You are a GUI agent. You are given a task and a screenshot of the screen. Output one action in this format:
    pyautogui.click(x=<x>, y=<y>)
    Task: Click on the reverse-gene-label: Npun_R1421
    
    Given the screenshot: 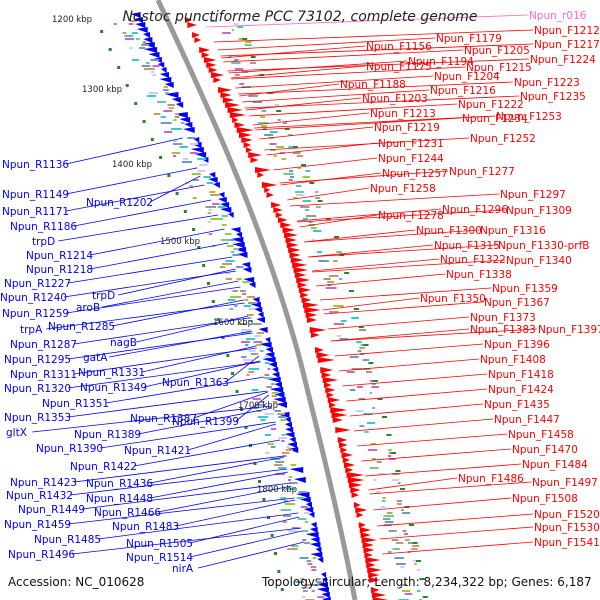 What is the action you would take?
    pyautogui.click(x=157, y=451)
    